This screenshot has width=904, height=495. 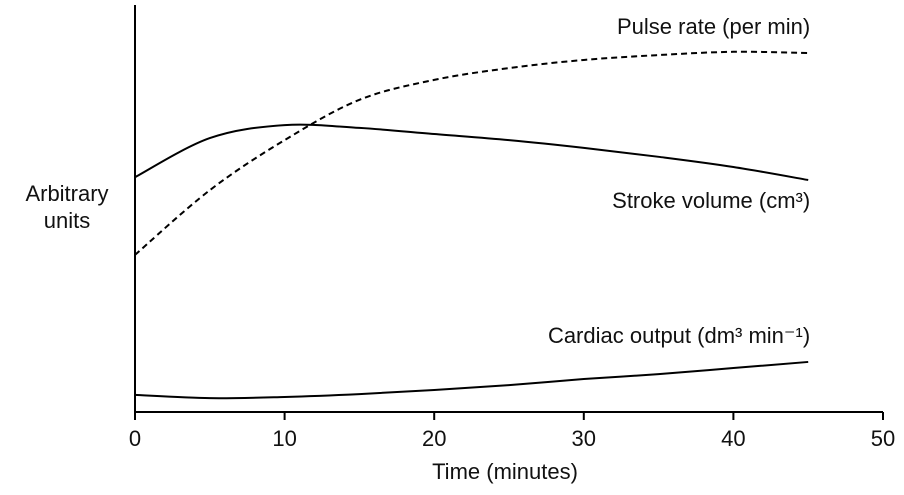 What do you see at coordinates (135, 438) in the screenshot?
I see `x-tick-label: 0` at bounding box center [135, 438].